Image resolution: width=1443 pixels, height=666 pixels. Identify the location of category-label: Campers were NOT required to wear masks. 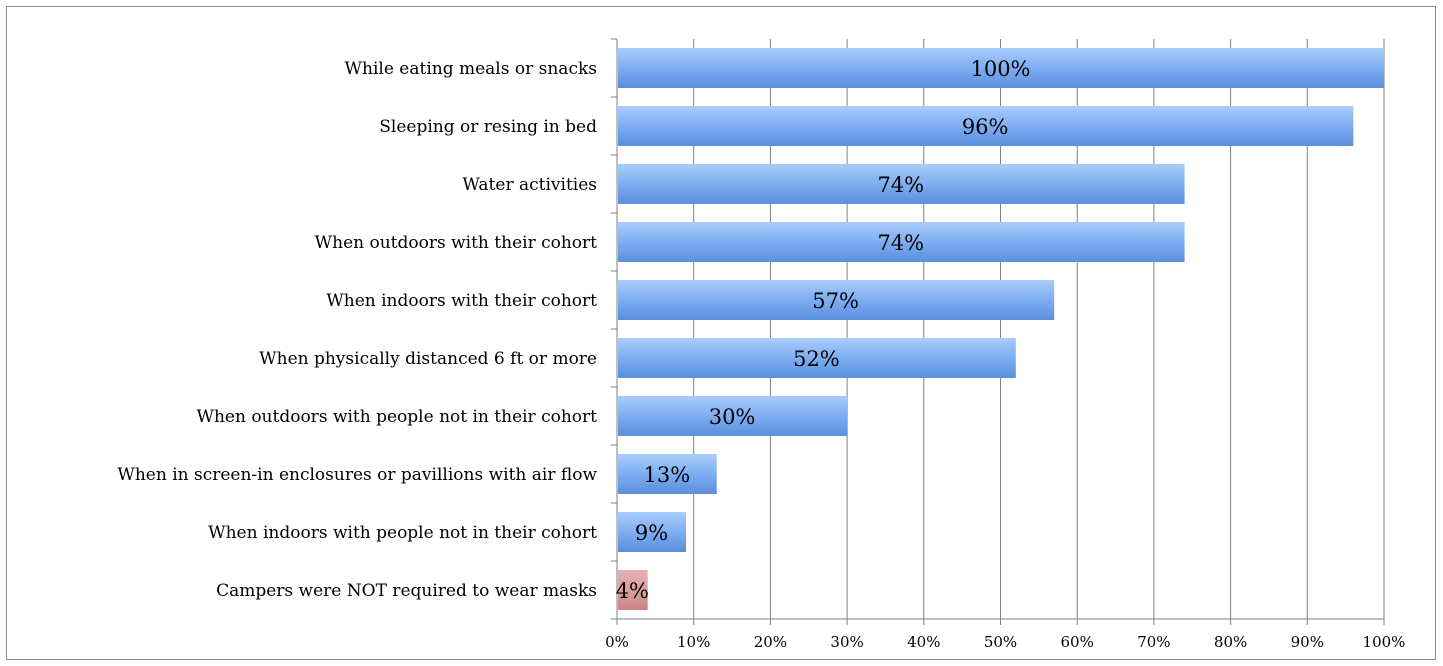
(406, 591).